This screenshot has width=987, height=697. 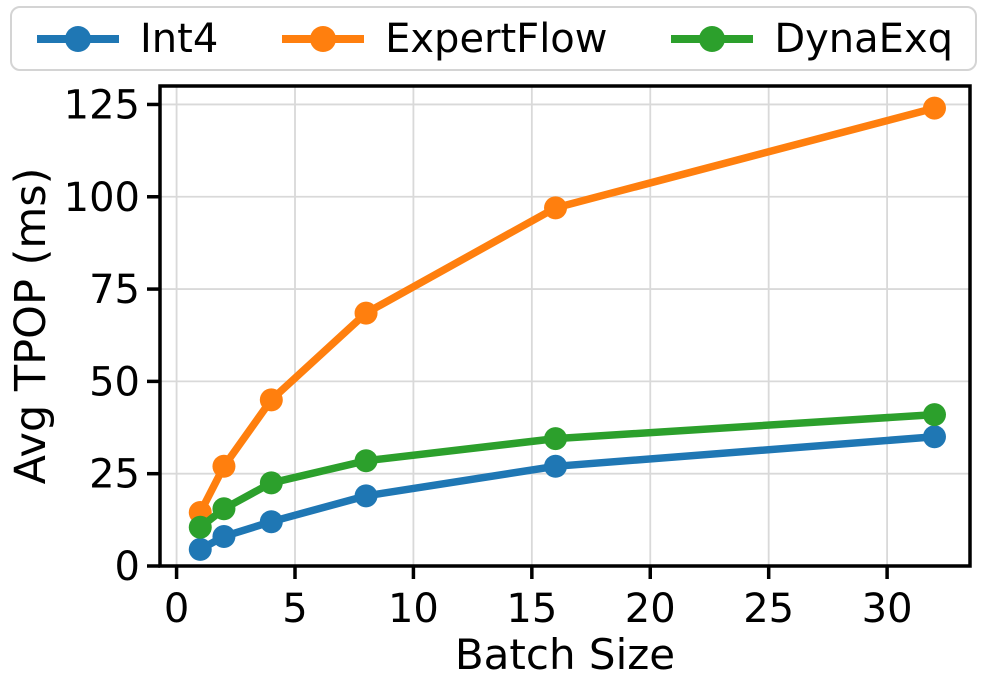 What do you see at coordinates (413, 609) in the screenshot?
I see `x-tick-label: 10` at bounding box center [413, 609].